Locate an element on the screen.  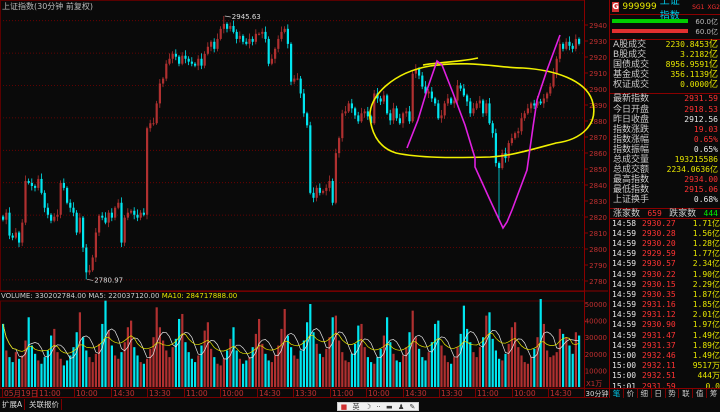
sg1-tag: SG1 is located at coordinates (698, 7).